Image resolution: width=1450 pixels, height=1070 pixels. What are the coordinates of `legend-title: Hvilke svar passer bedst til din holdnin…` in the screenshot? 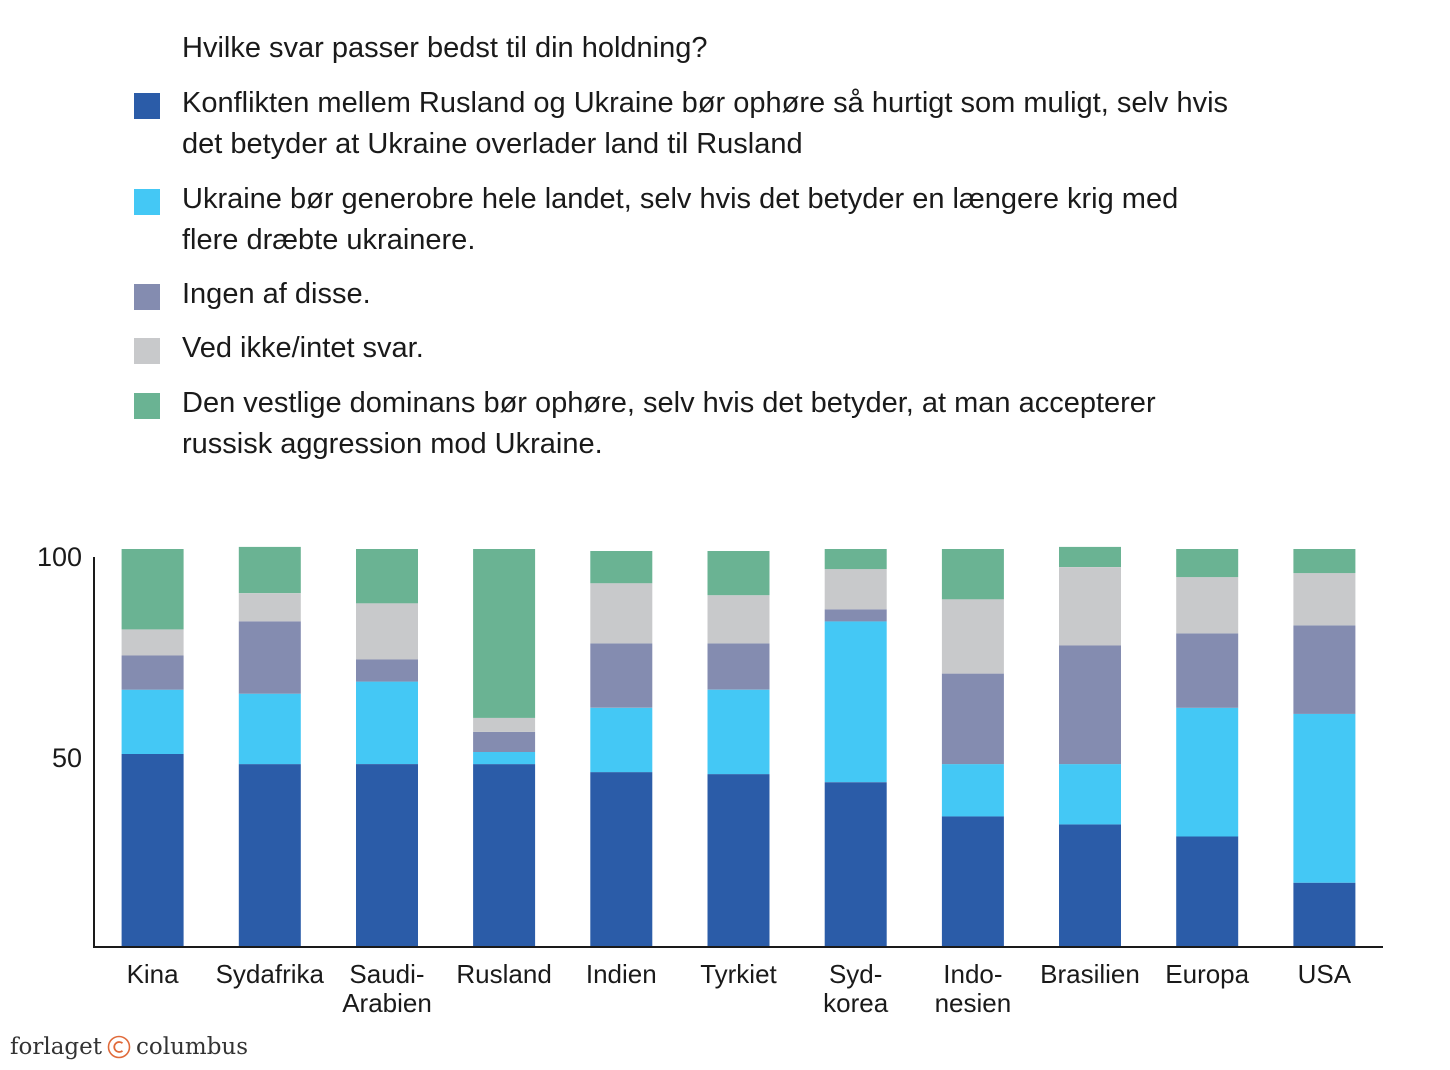 It's located at (445, 48).